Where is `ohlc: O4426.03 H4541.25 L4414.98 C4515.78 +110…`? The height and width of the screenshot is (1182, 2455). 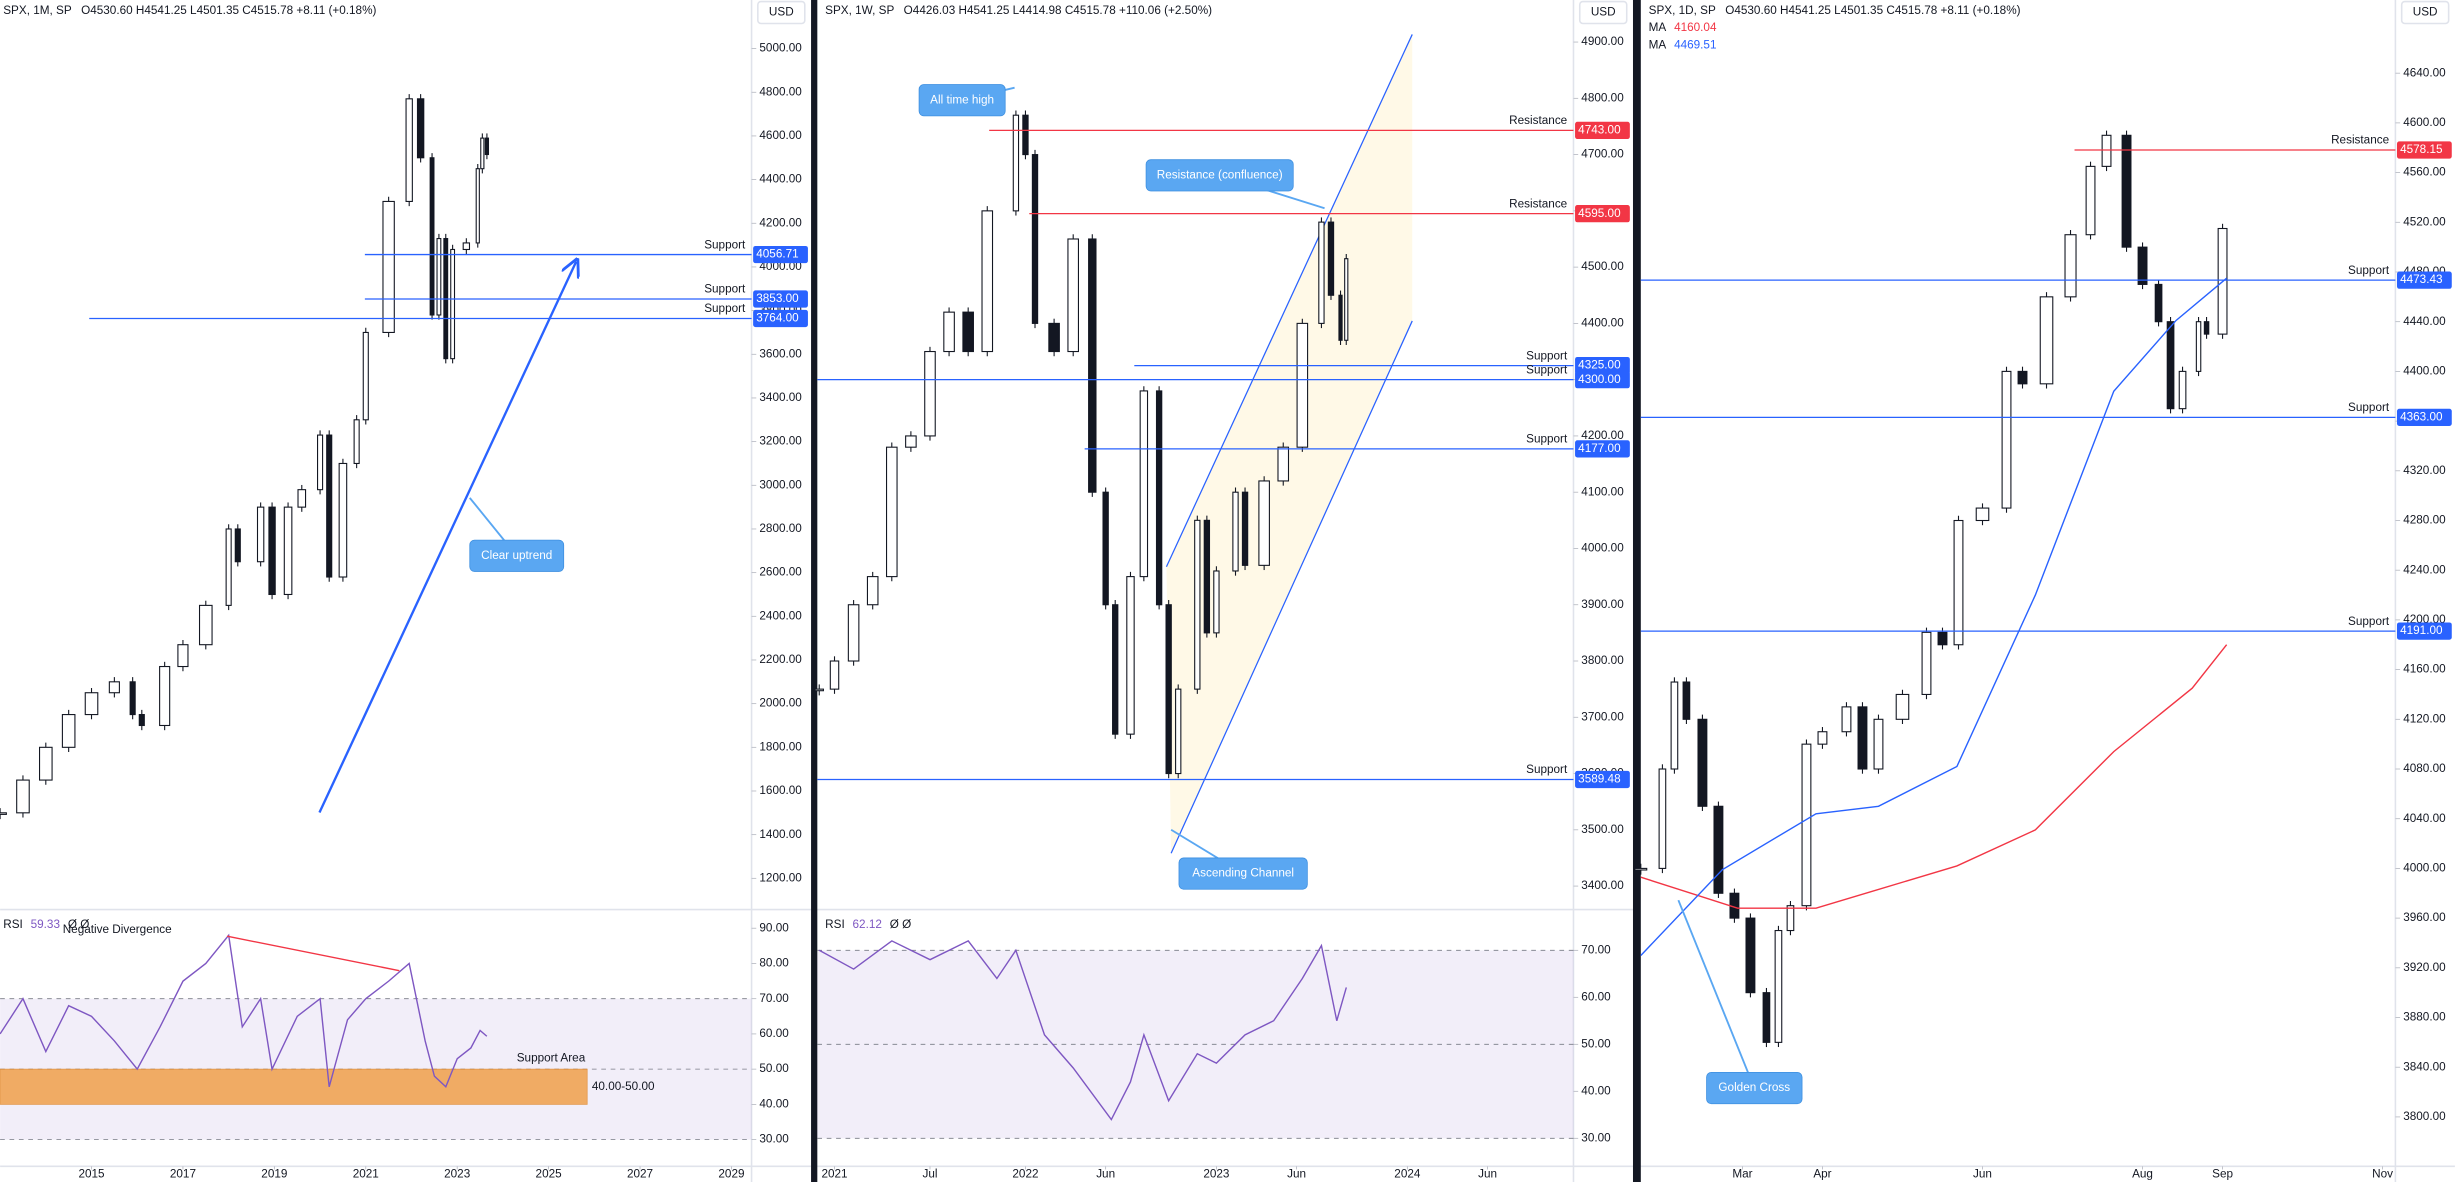 ohlc: O4426.03 H4541.25 L4414.98 C4515.78 +110… is located at coordinates (1058, 10).